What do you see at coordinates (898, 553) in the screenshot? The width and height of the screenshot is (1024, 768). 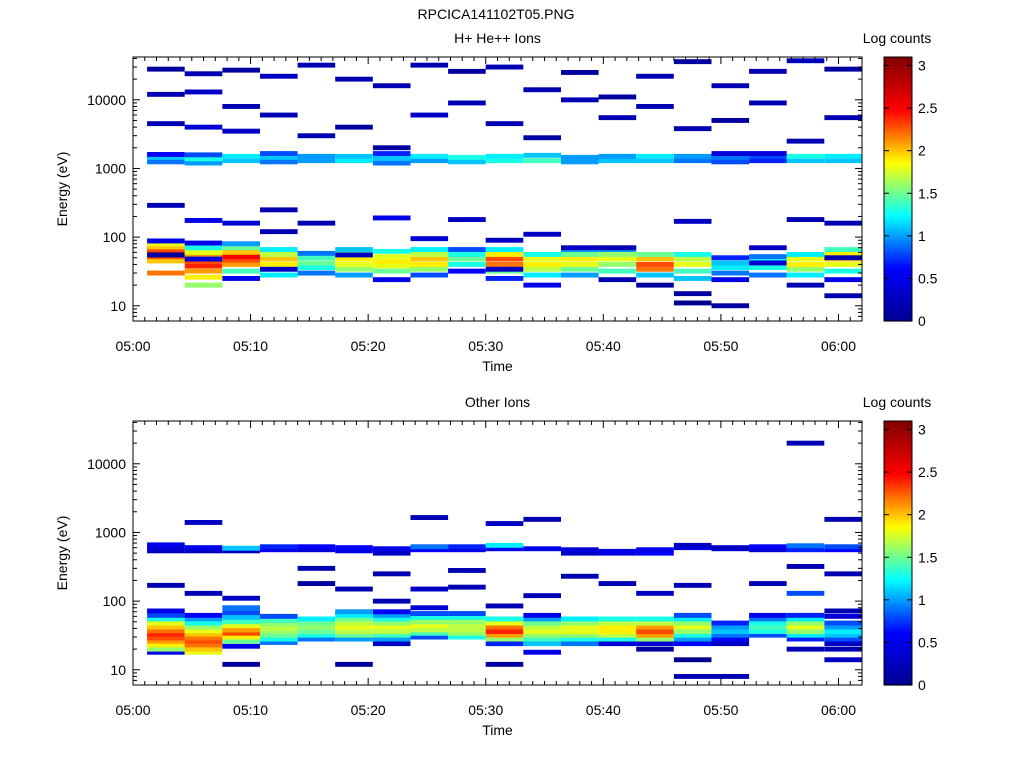 I see `colorbar-frame` at bounding box center [898, 553].